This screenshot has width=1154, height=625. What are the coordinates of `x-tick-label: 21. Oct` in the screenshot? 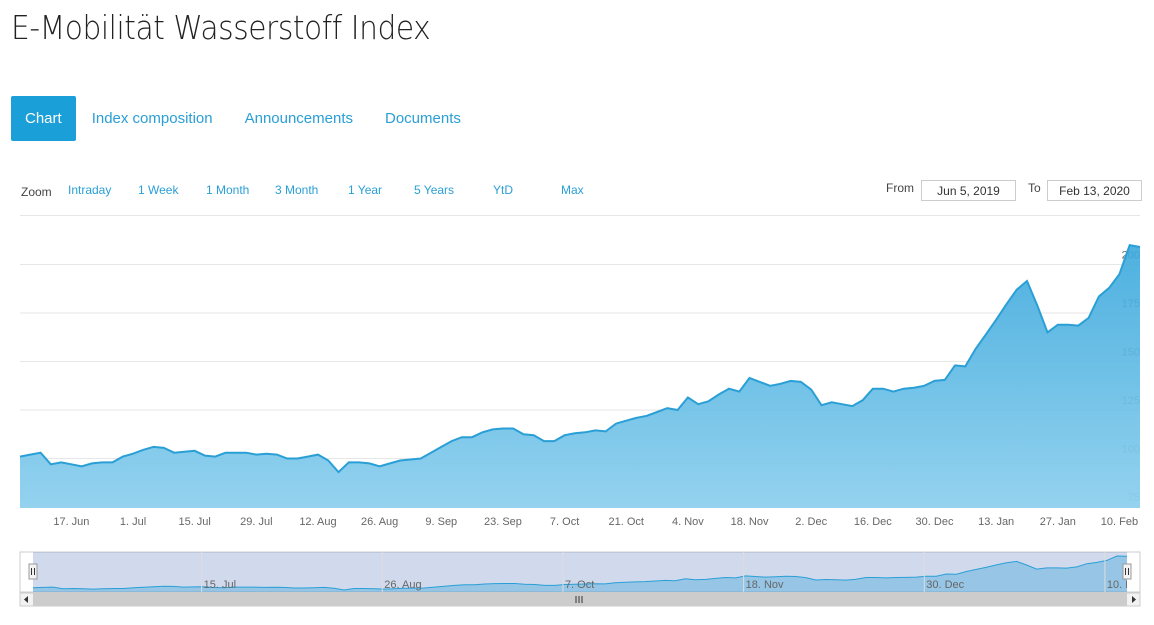 It's located at (626, 522).